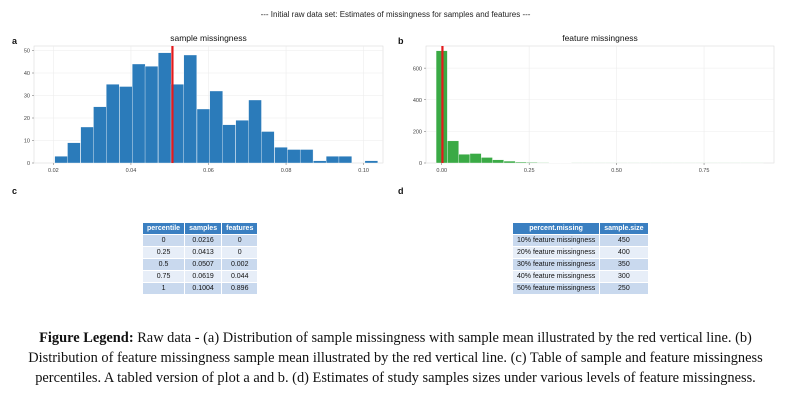  I want to click on x-tick-label: 0.50, so click(616, 171).